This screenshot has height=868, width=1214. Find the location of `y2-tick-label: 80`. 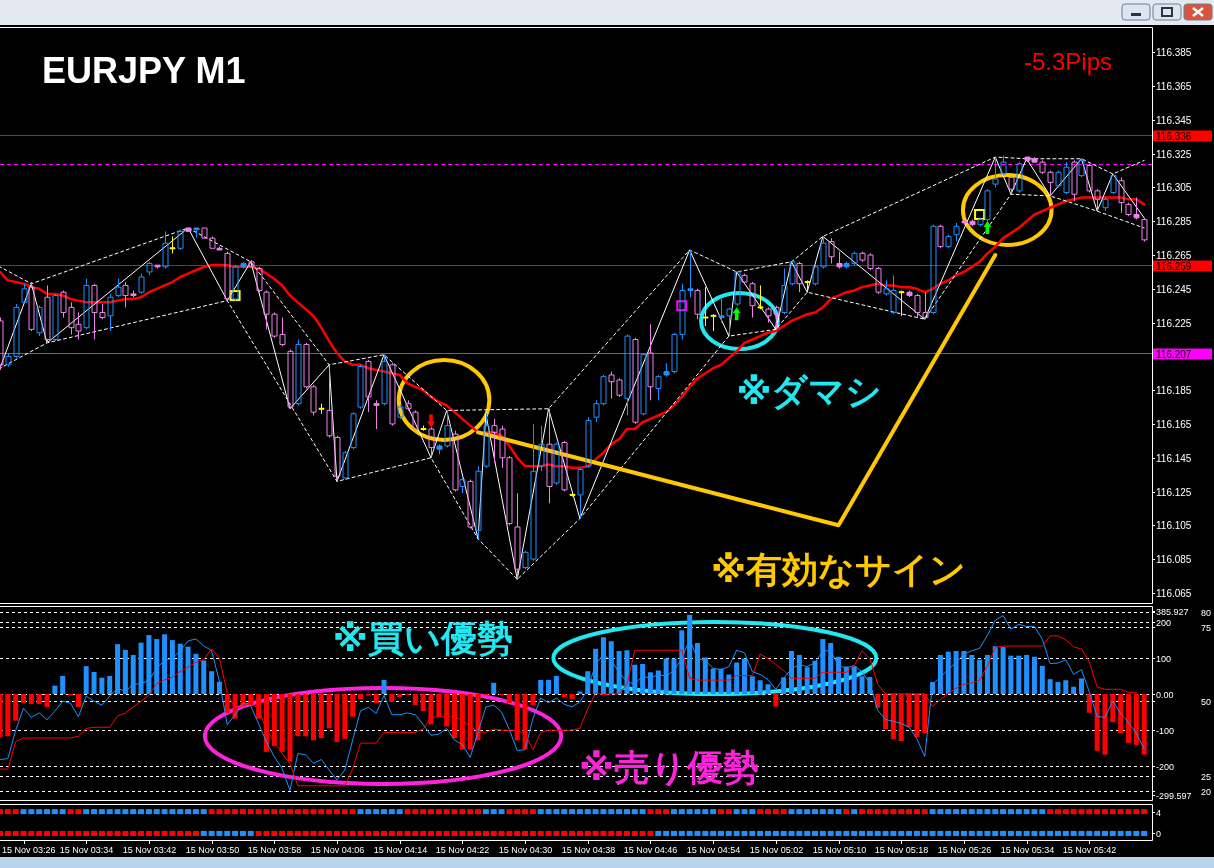

y2-tick-label: 80 is located at coordinates (1205, 612).